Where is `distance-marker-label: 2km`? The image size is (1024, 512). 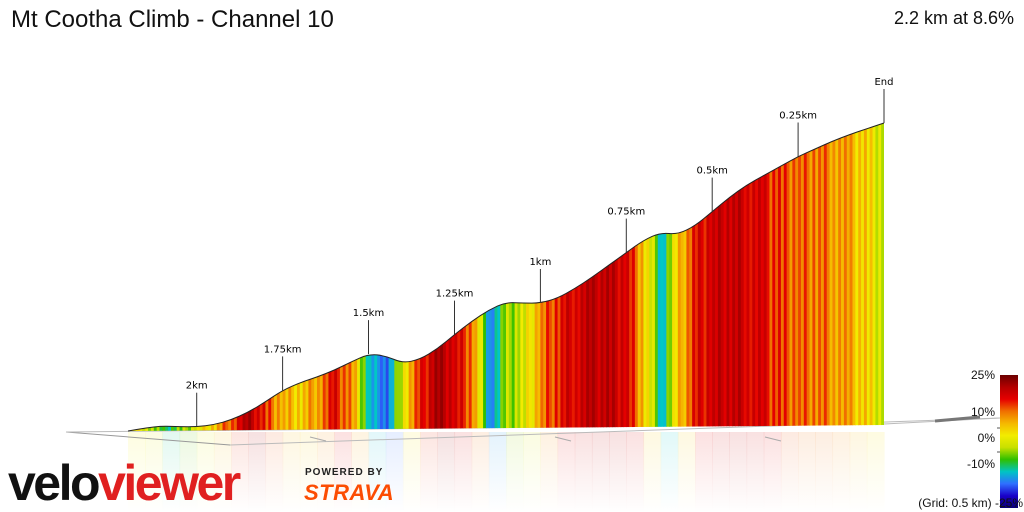 distance-marker-label: 2km is located at coordinates (197, 386).